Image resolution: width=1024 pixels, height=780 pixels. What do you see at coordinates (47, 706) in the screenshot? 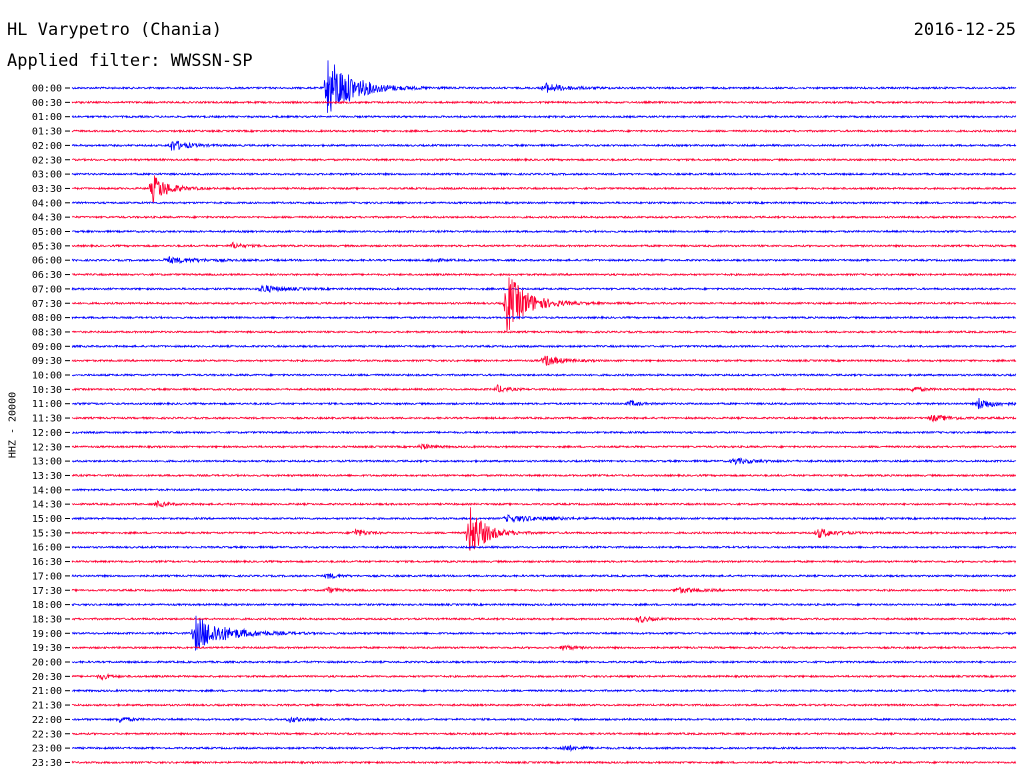
I see `row-time-label: 21:30` at bounding box center [47, 706].